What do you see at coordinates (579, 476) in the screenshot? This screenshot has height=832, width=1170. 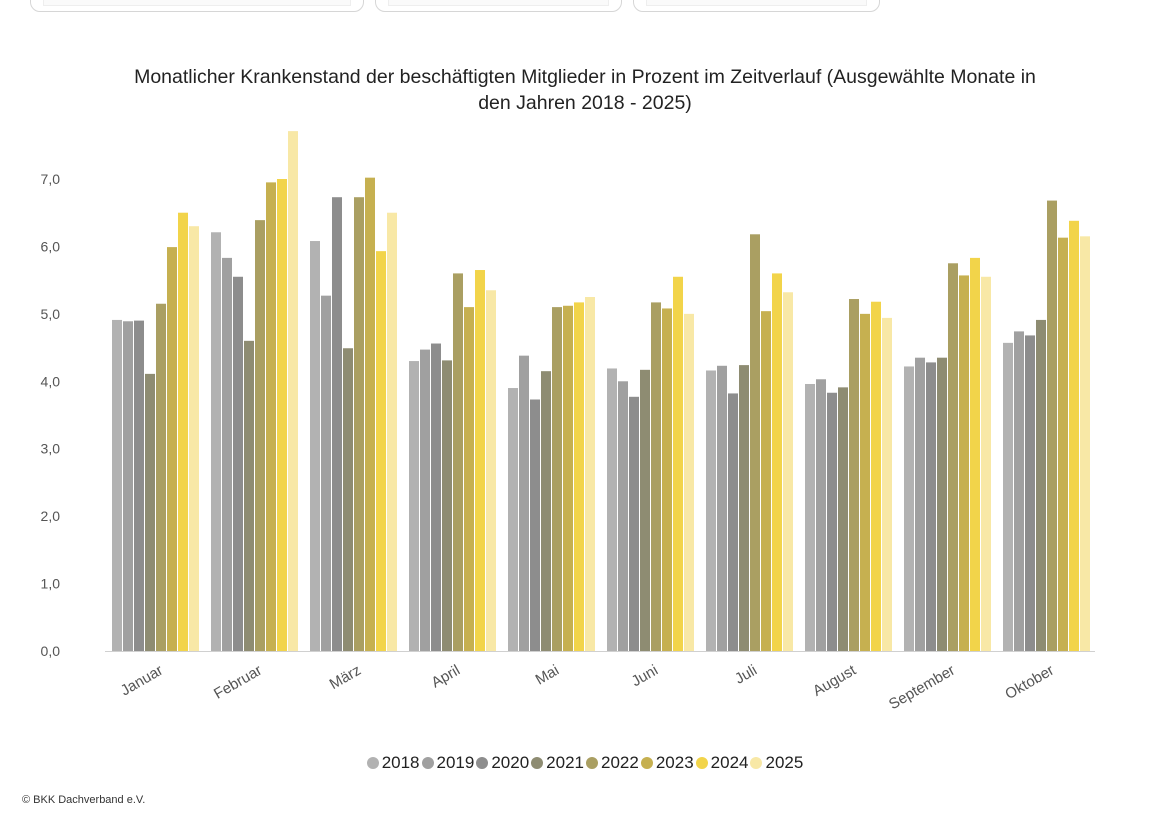 I see `bar-2024-Mai` at bounding box center [579, 476].